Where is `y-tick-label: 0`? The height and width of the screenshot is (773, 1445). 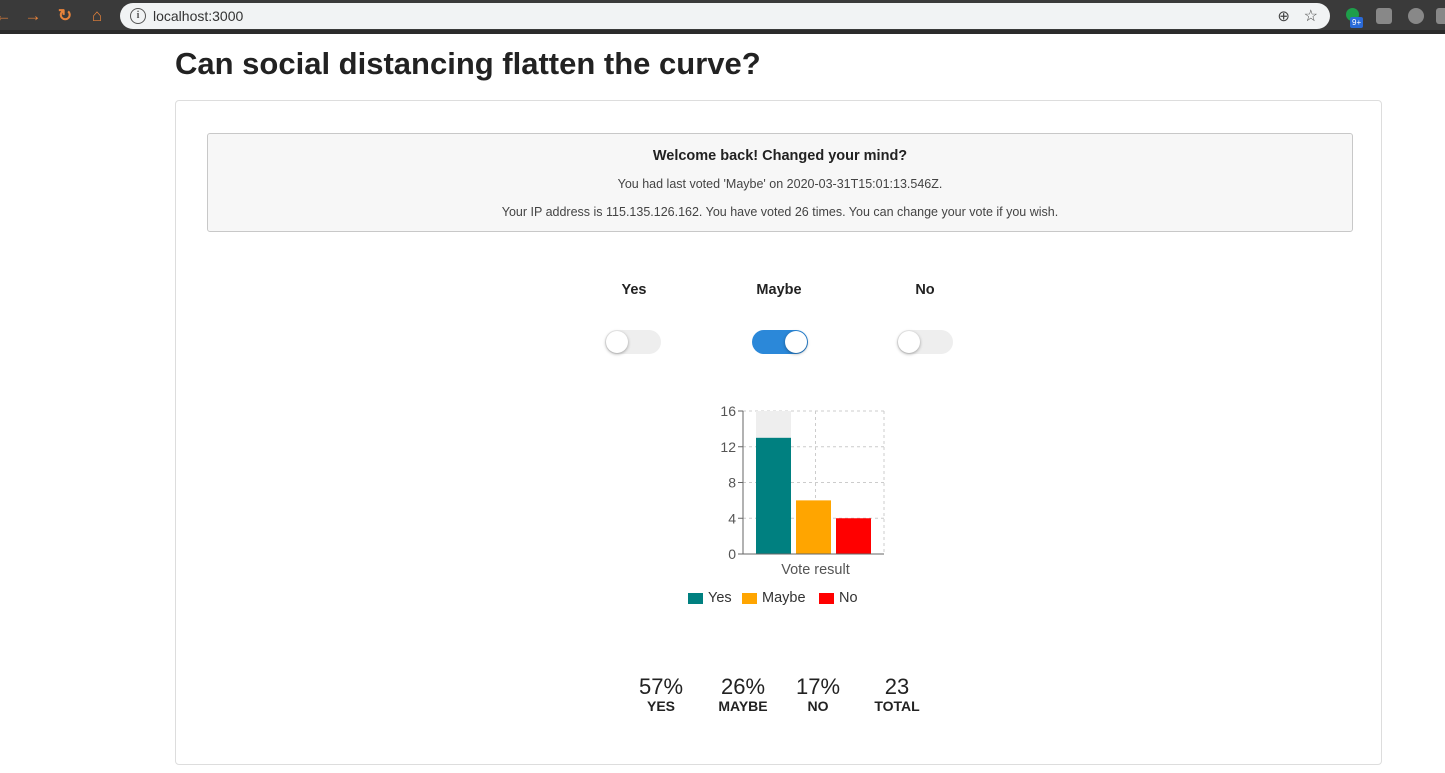 y-tick-label: 0 is located at coordinates (732, 554).